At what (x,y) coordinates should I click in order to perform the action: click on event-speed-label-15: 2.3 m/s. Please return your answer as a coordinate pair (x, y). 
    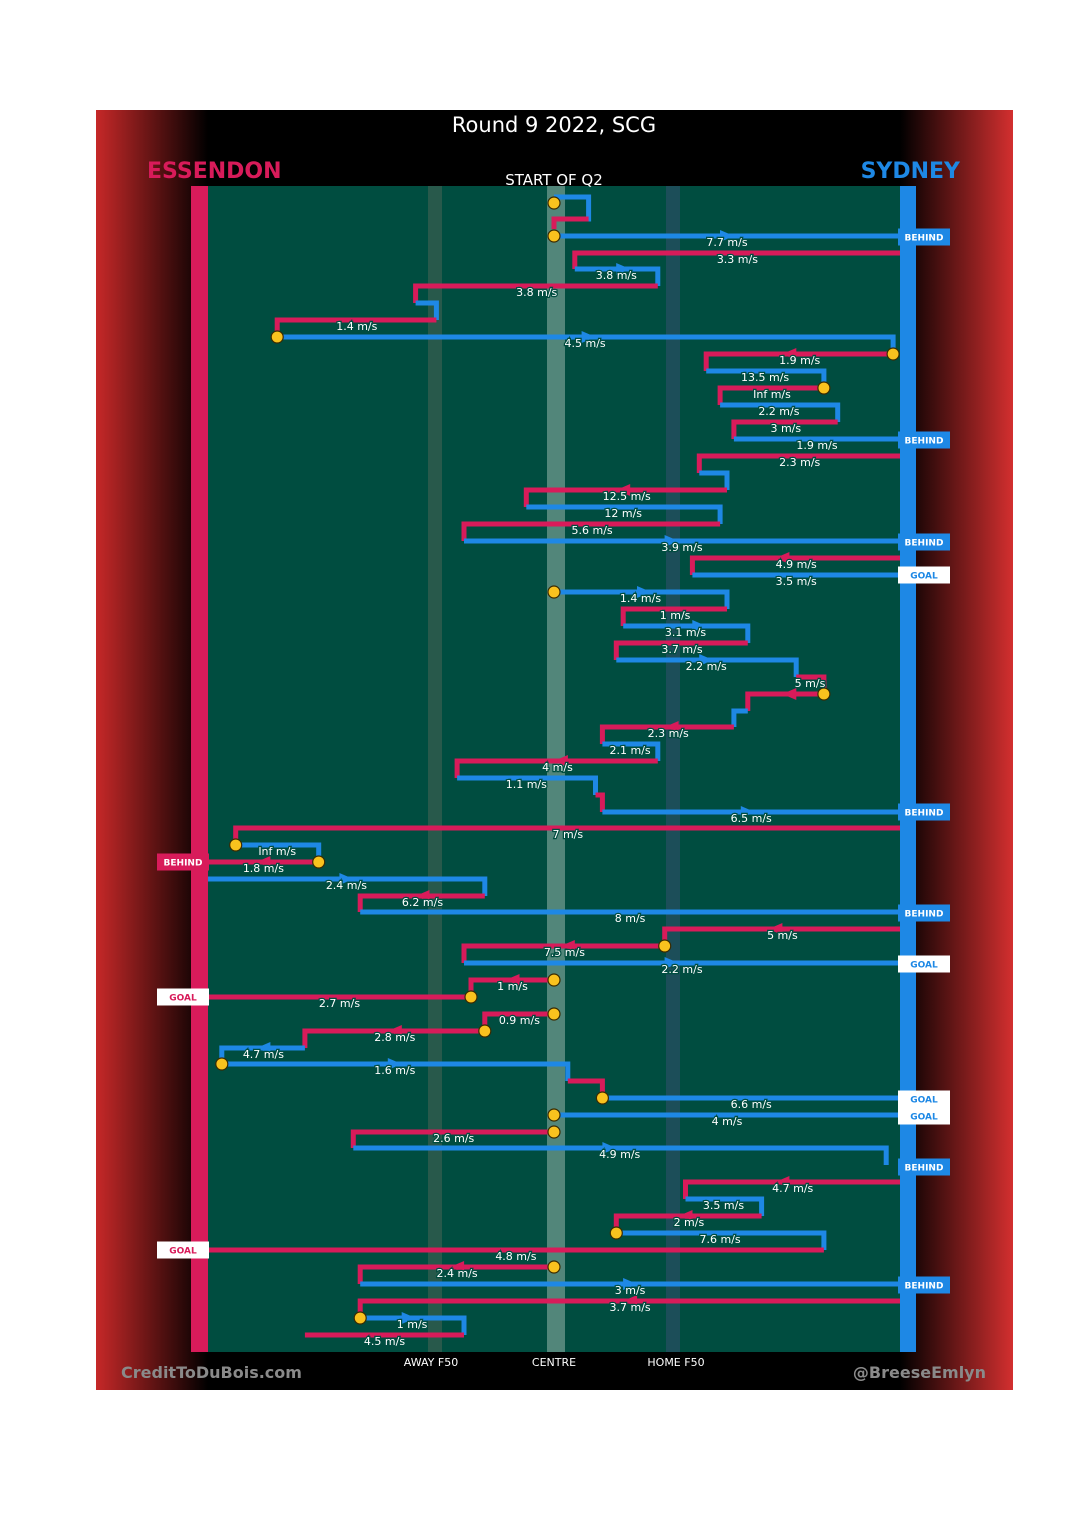
    Looking at the image, I should click on (799, 462).